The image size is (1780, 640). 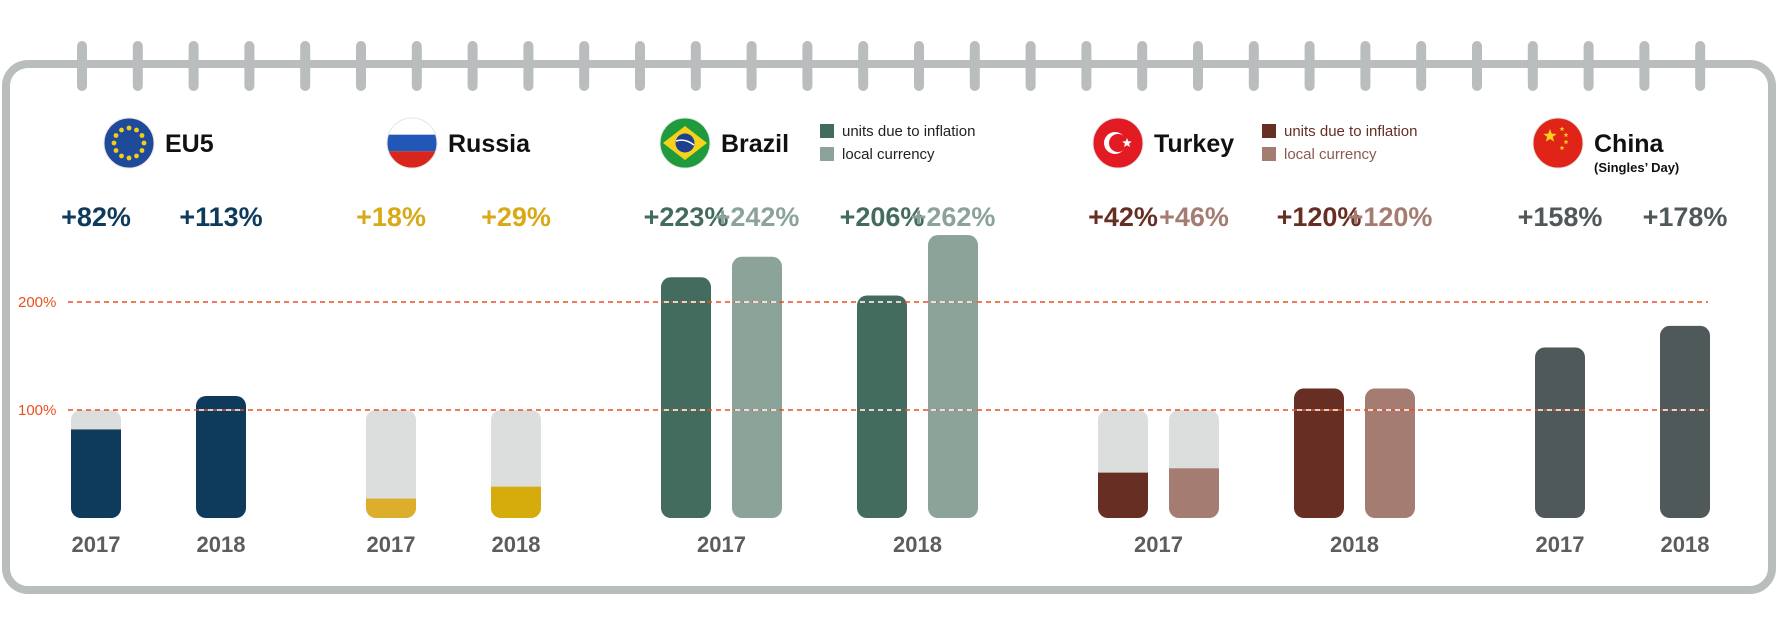 I want to click on spiral-rings, so click(x=891, y=66).